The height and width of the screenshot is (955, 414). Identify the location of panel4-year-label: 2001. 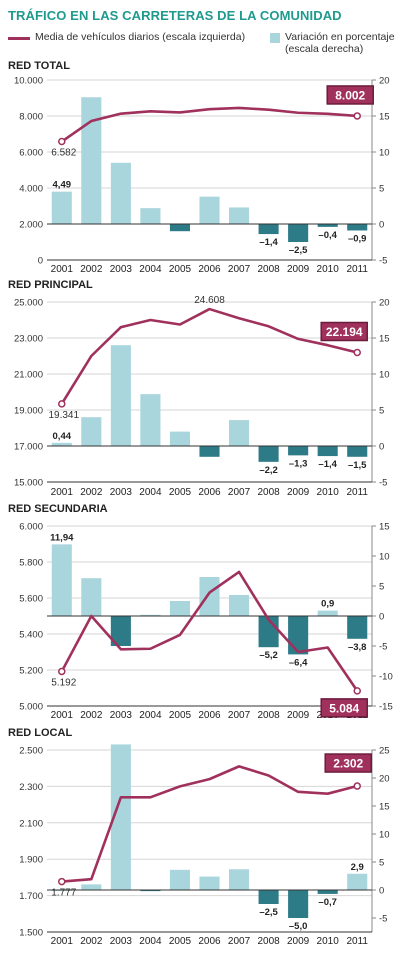
(62, 941).